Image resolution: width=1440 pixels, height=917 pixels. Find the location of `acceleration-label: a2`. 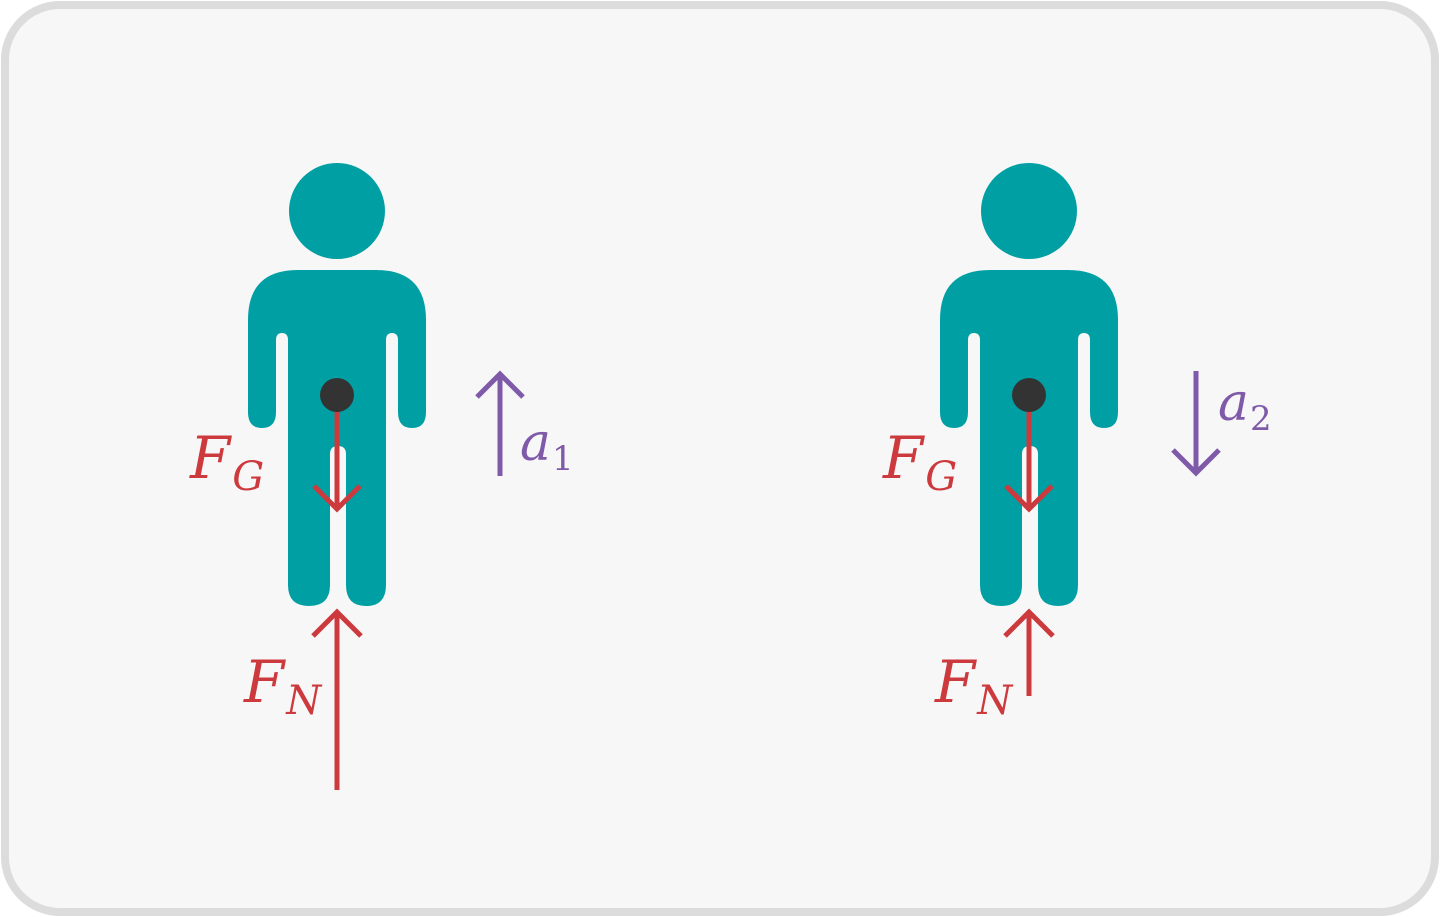

acceleration-label: a2 is located at coordinates (1245, 406).